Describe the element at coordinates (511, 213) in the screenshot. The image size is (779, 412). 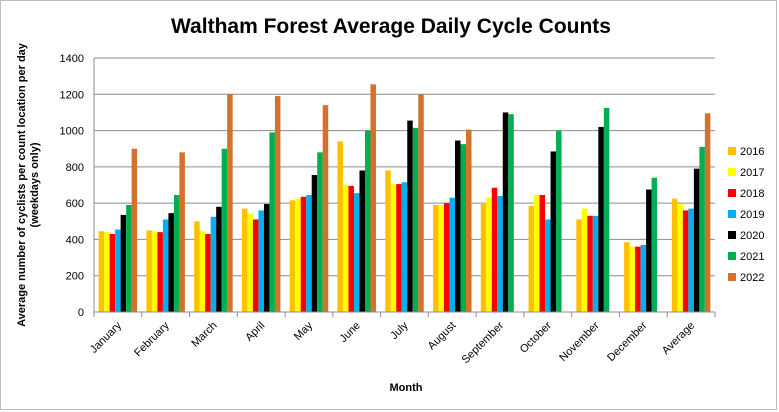
I see `bar-2021-september` at that location.